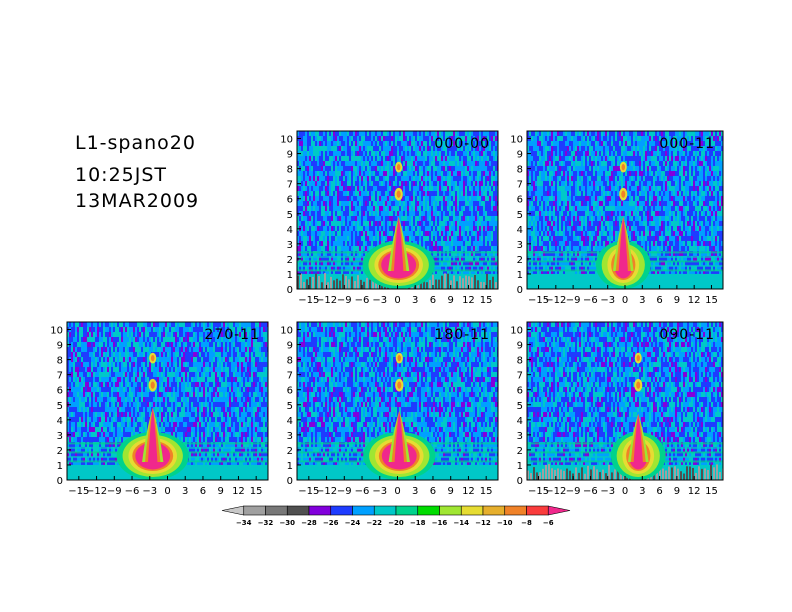 The width and height of the screenshot is (792, 612). What do you see at coordinates (353, 523) in the screenshot?
I see `colorbar-label: −24` at bounding box center [353, 523].